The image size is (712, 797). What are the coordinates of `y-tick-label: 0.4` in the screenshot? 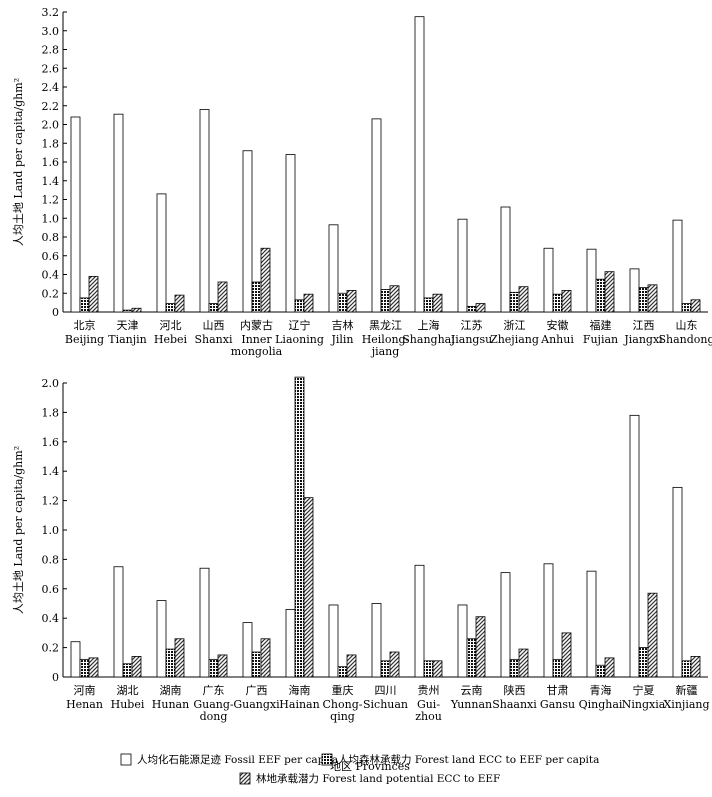 It's located at (51, 275).